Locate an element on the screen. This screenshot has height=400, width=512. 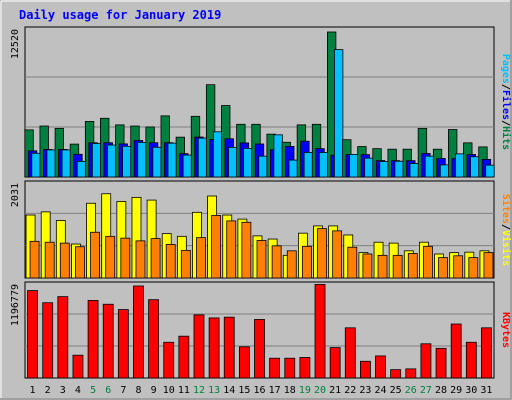
y-axis-max-label-top: 12520 is located at coordinates (15, 44).